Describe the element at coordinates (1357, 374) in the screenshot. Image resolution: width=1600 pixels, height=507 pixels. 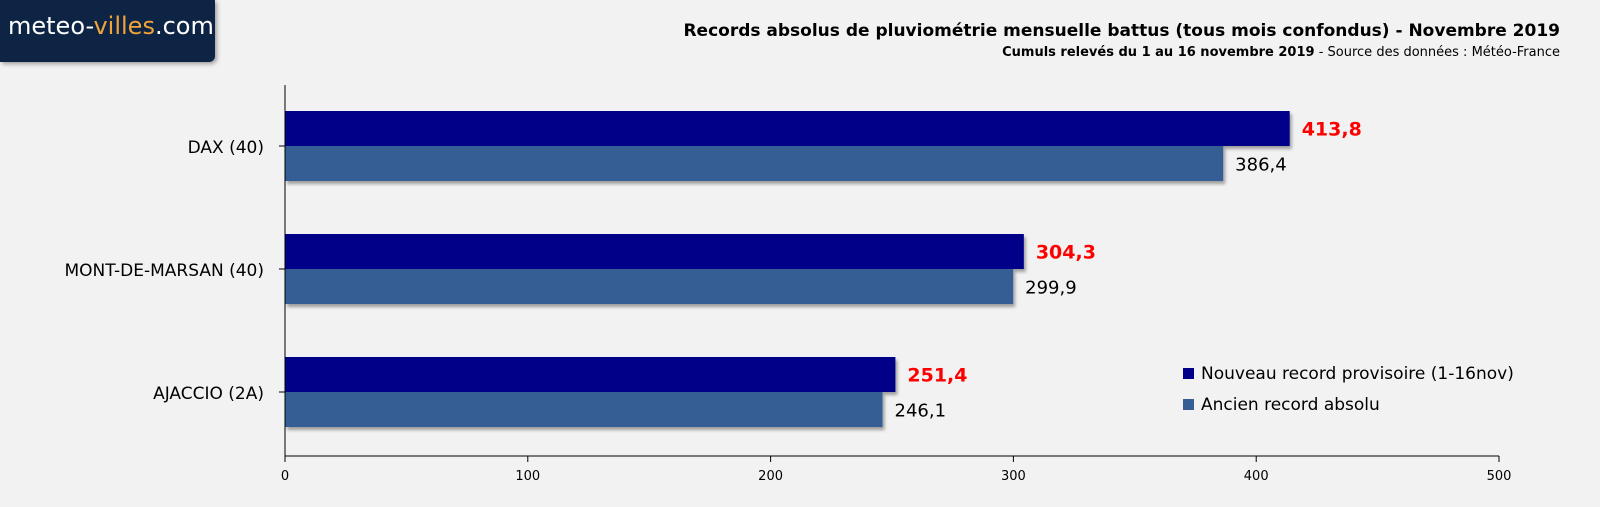
I see `legend-label-new-record: Nouveau record provisoire (1-16nov)` at that location.